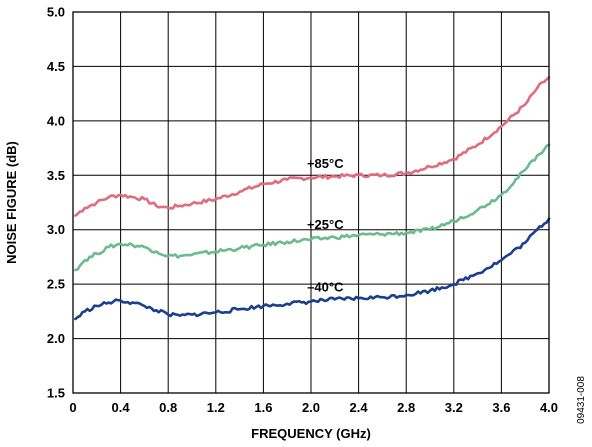 This screenshot has height=447, width=592. What do you see at coordinates (56, 175) in the screenshot?
I see `y-tick-label: 3.5` at bounding box center [56, 175].